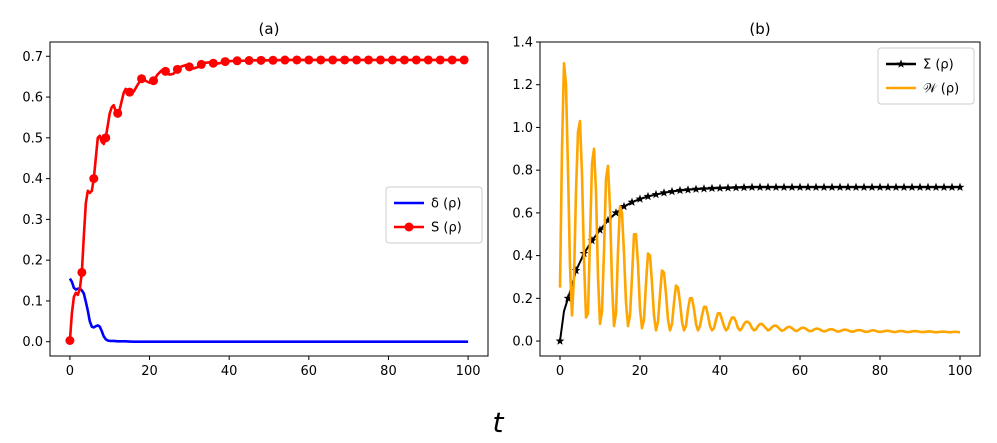  I want to click on y-tick-label: 0.3, so click(32, 220).